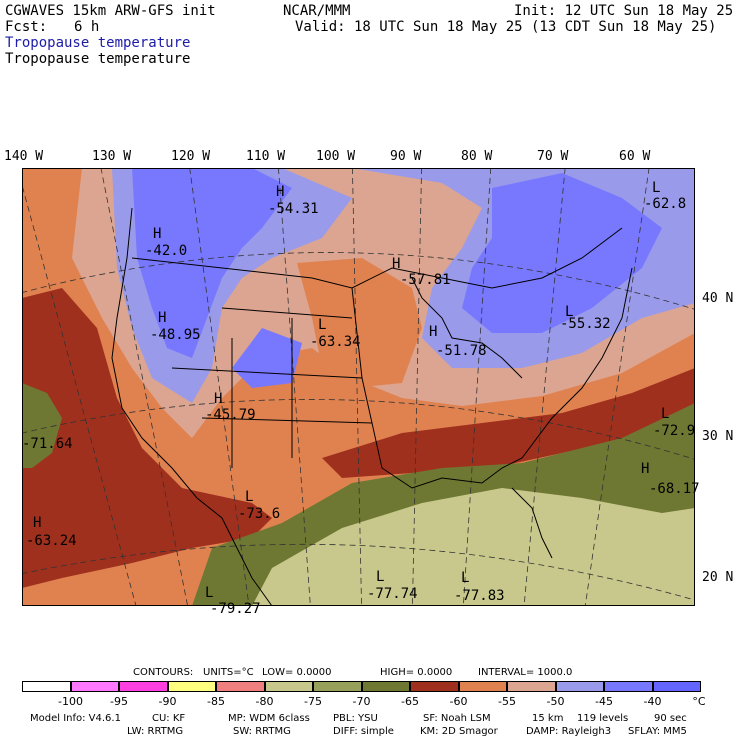  What do you see at coordinates (670, 718) in the screenshot?
I see `footer-timestep: 90 sec` at bounding box center [670, 718].